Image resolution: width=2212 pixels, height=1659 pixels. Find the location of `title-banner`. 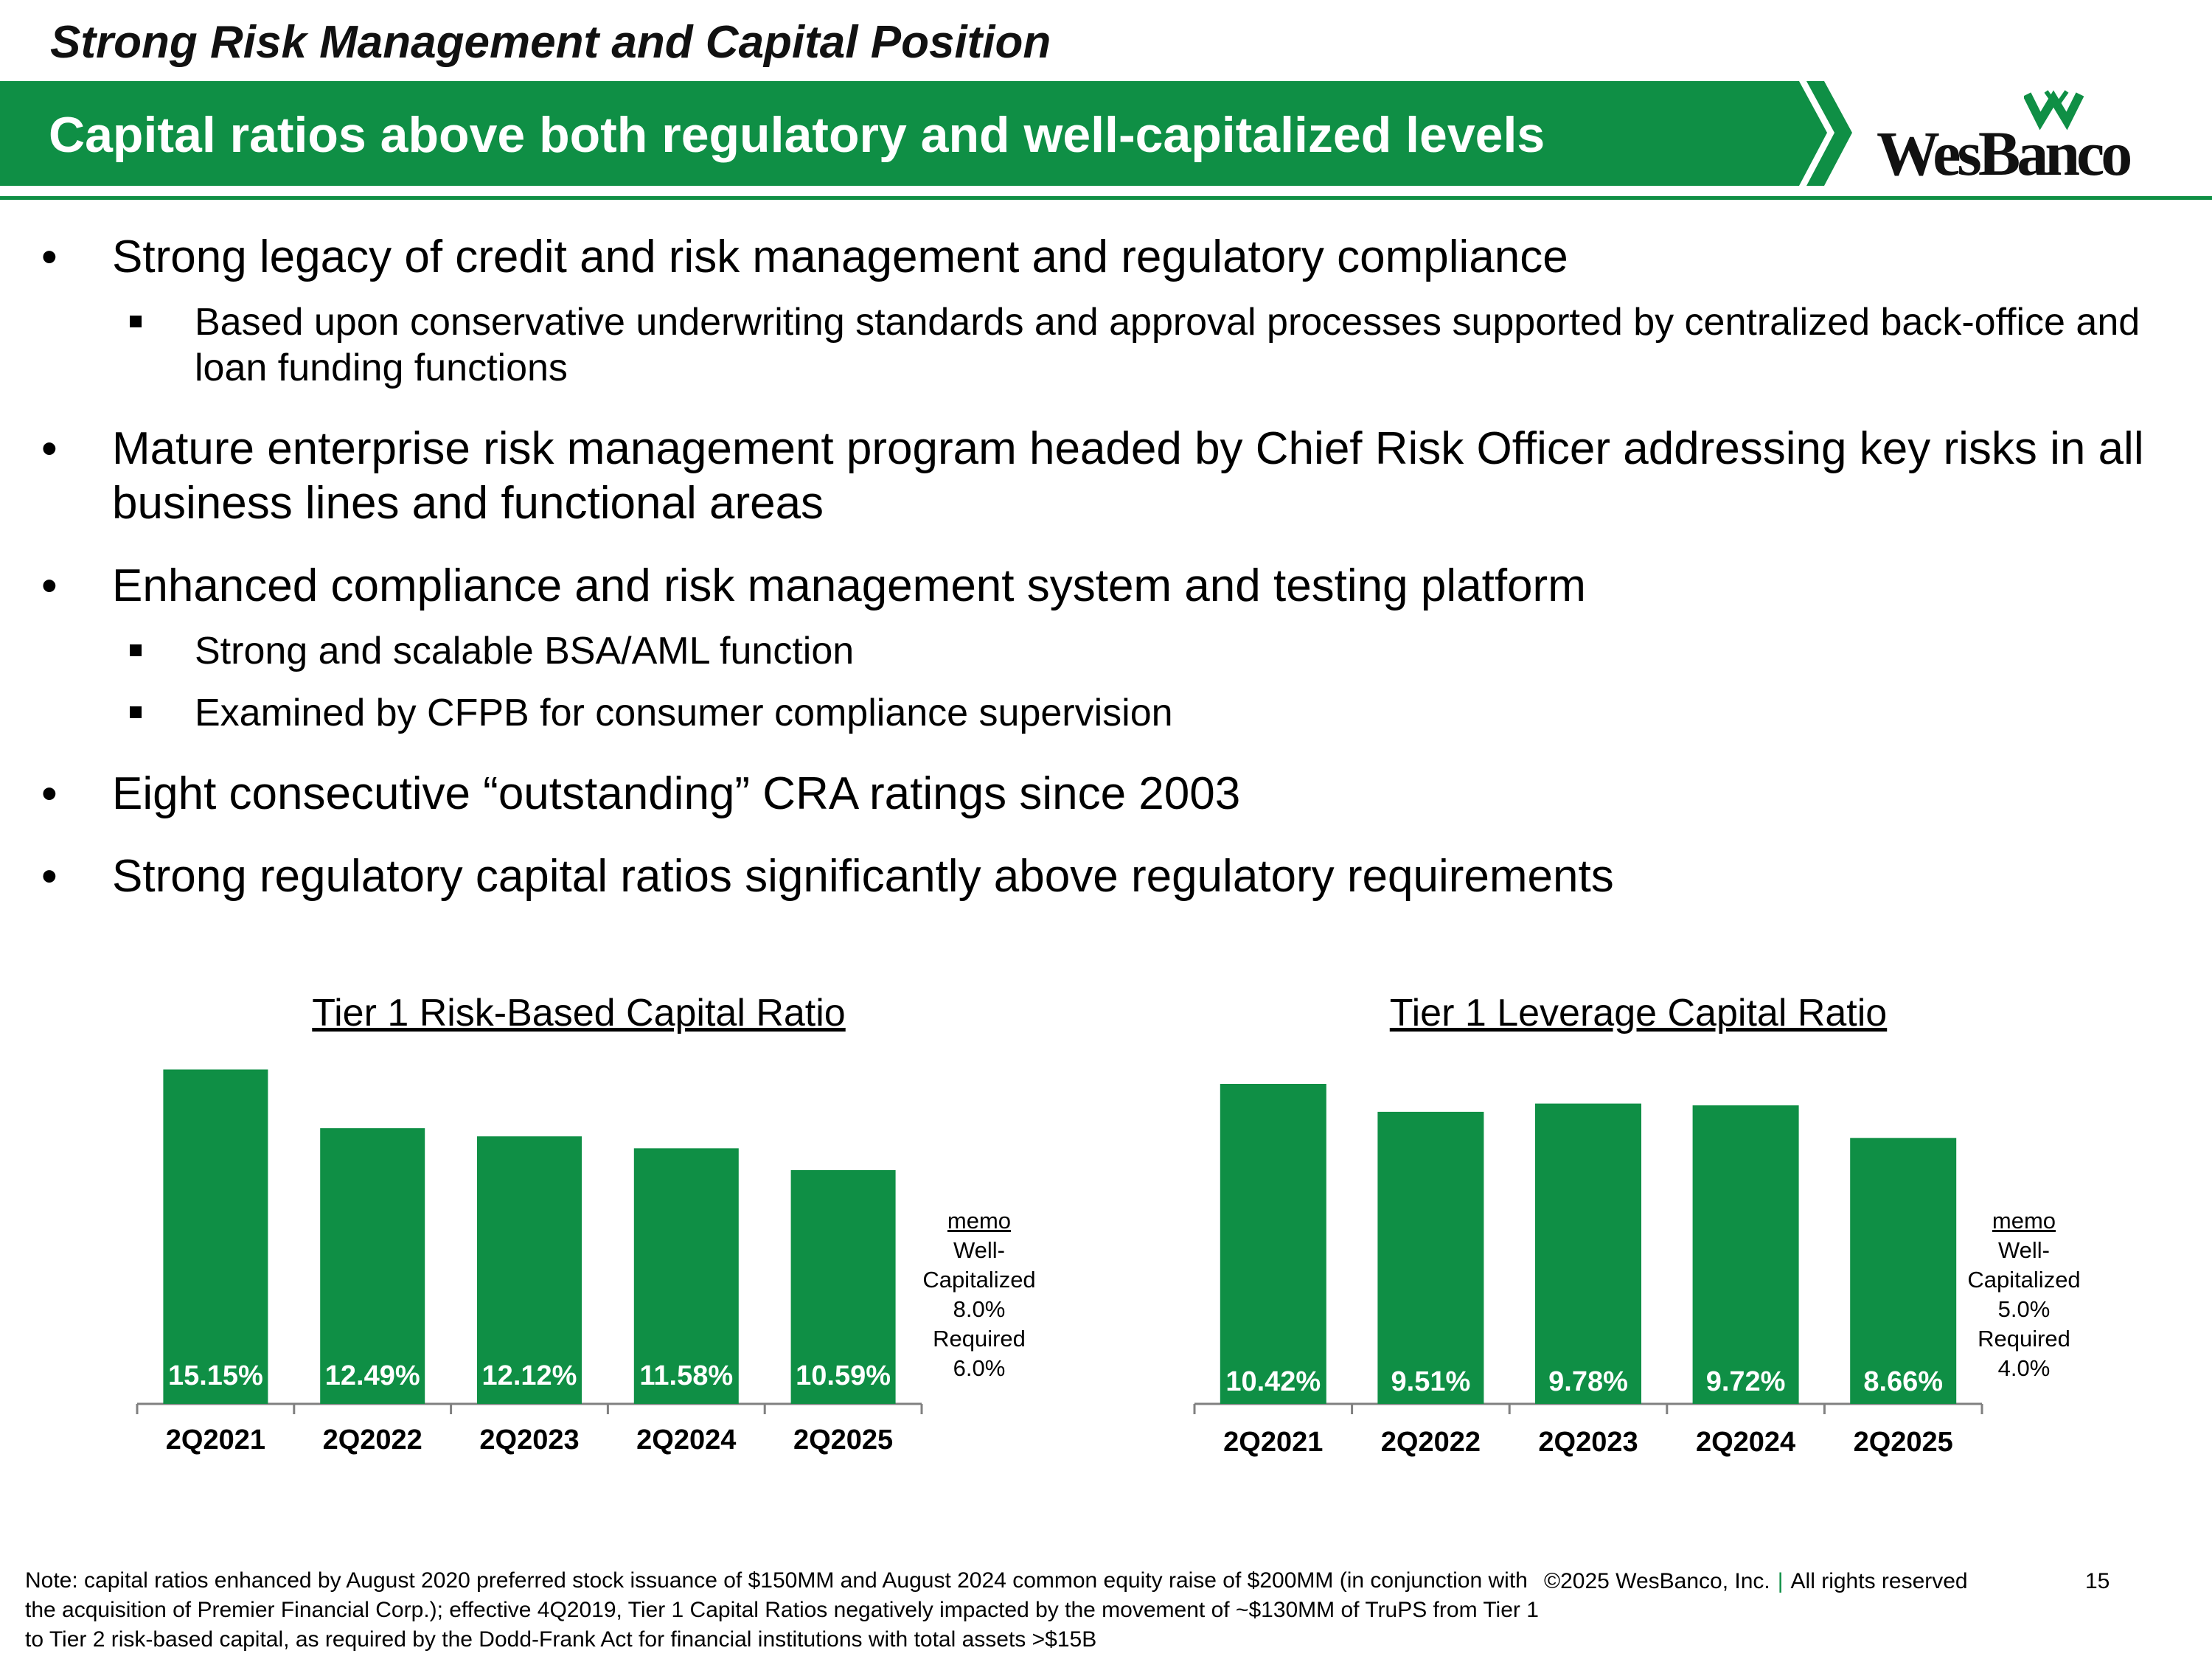

title-banner is located at coordinates (926, 133).